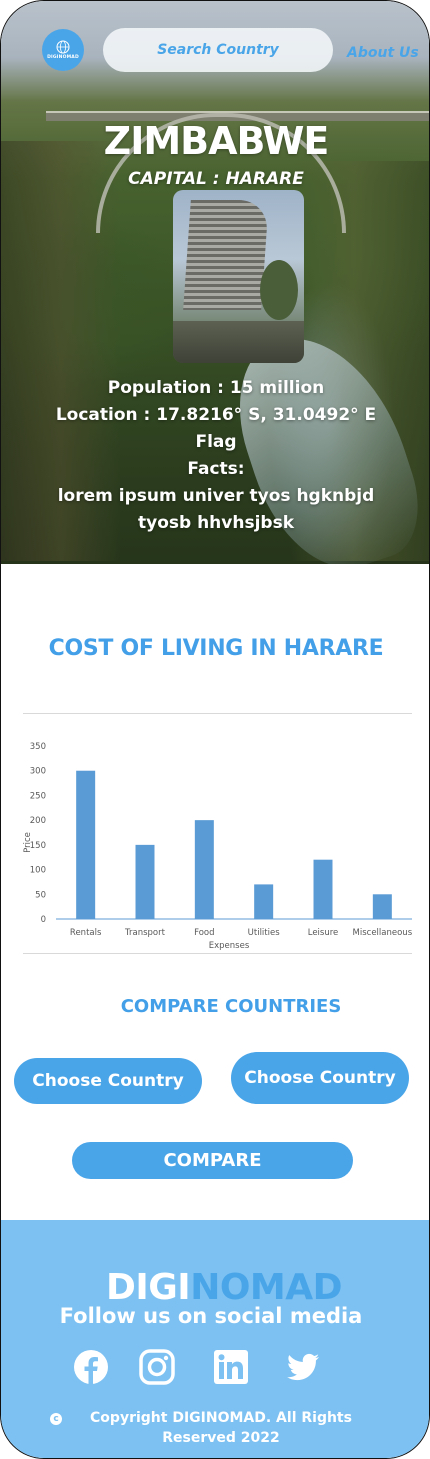 This screenshot has height=1459, width=430. What do you see at coordinates (145, 933) in the screenshot?
I see `x-tick-label: Transport` at bounding box center [145, 933].